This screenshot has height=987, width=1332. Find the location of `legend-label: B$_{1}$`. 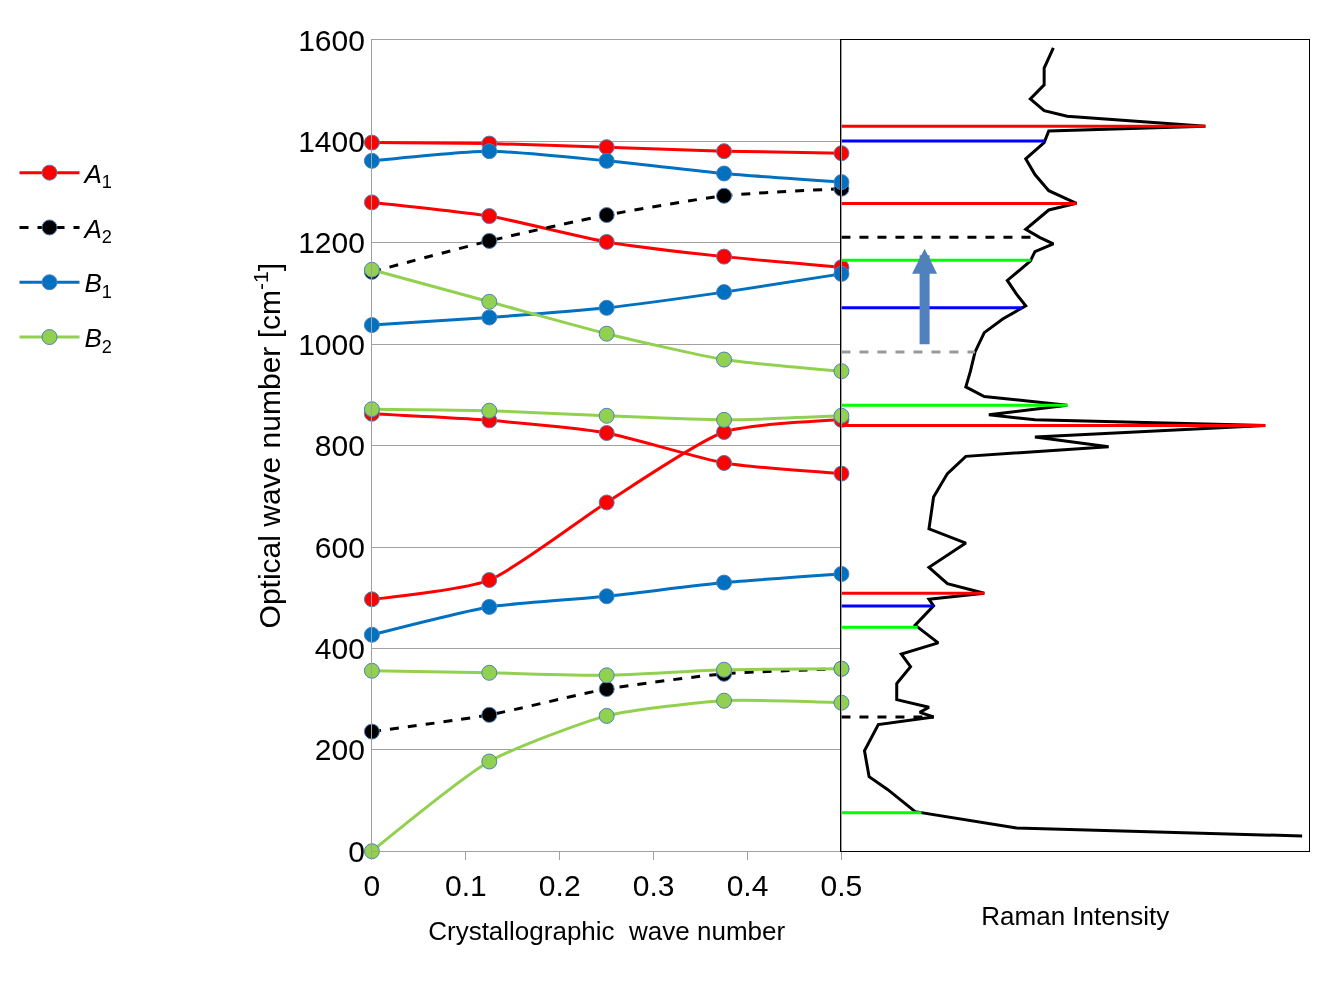

legend-label: B$_{1}$ is located at coordinates (98, 285).